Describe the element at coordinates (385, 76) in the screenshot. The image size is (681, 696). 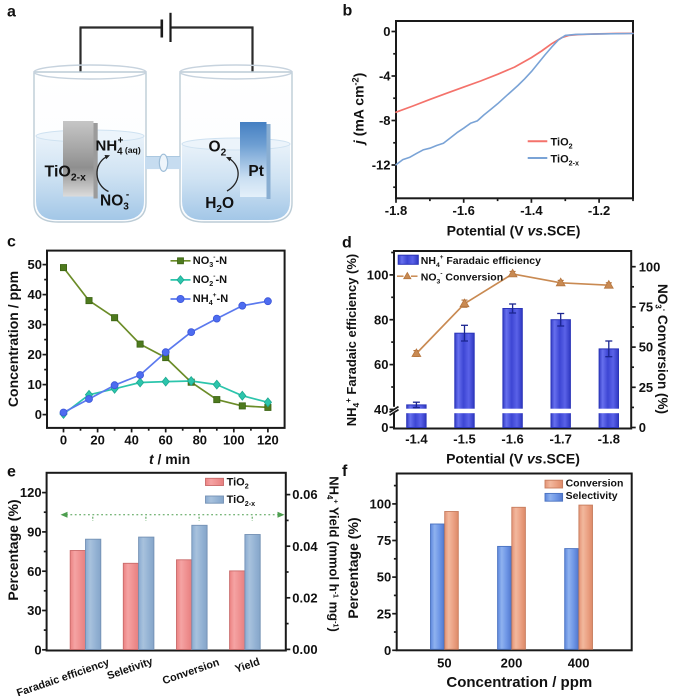
I see `svg-text: -4` at that location.